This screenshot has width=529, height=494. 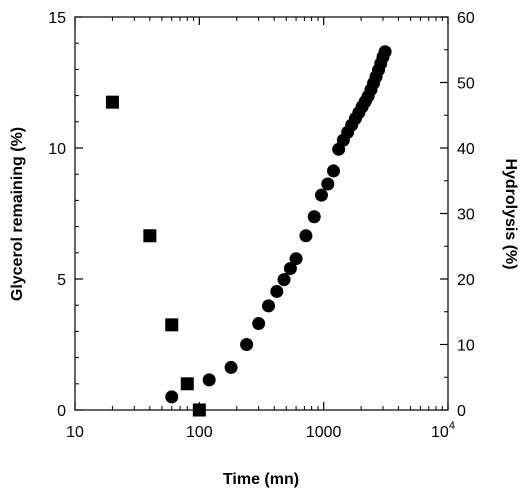 What do you see at coordinates (466, 149) in the screenshot?
I see `y-right-tick-label: 40` at bounding box center [466, 149].